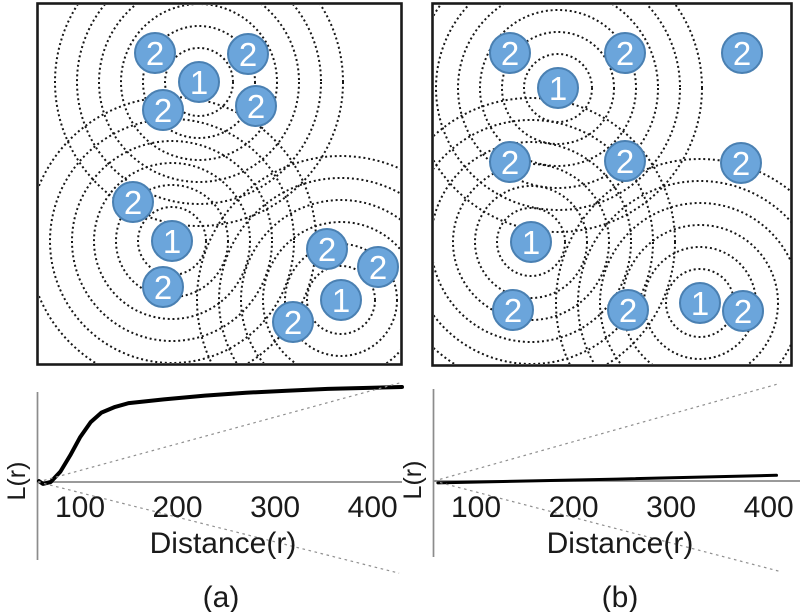 The width and height of the screenshot is (800, 612). I want to click on plot-b-y-axis-label: L(r), so click(413, 480).